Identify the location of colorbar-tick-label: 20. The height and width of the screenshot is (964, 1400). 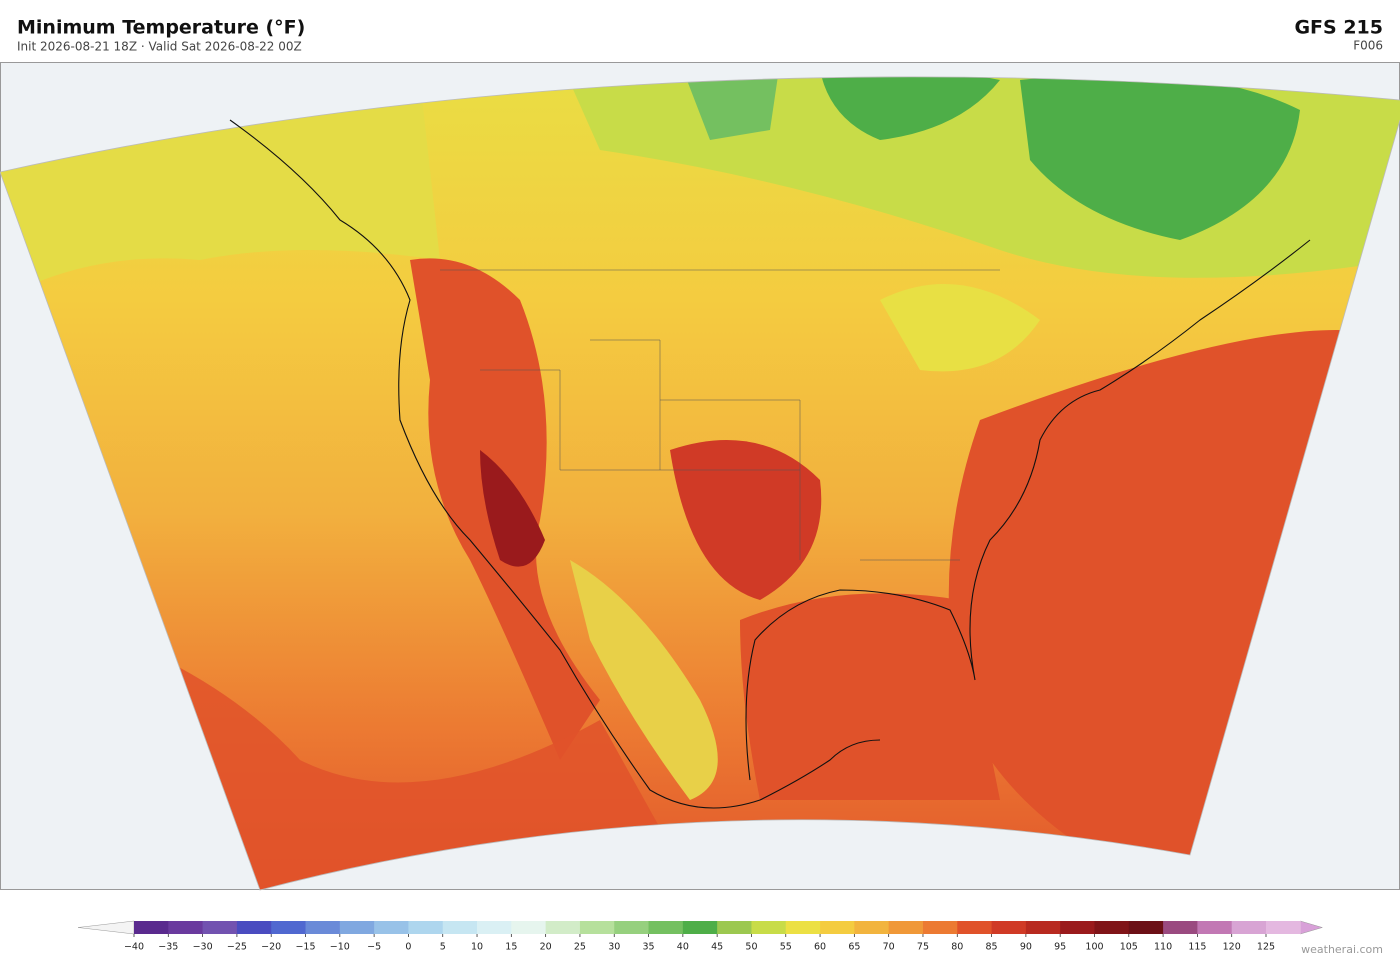
(546, 947).